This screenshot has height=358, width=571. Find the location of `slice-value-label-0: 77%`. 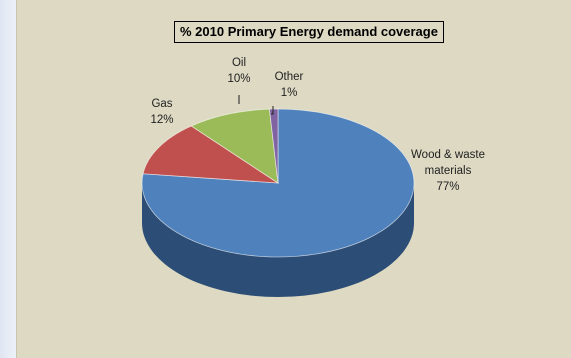

slice-value-label-0: 77% is located at coordinates (447, 187).